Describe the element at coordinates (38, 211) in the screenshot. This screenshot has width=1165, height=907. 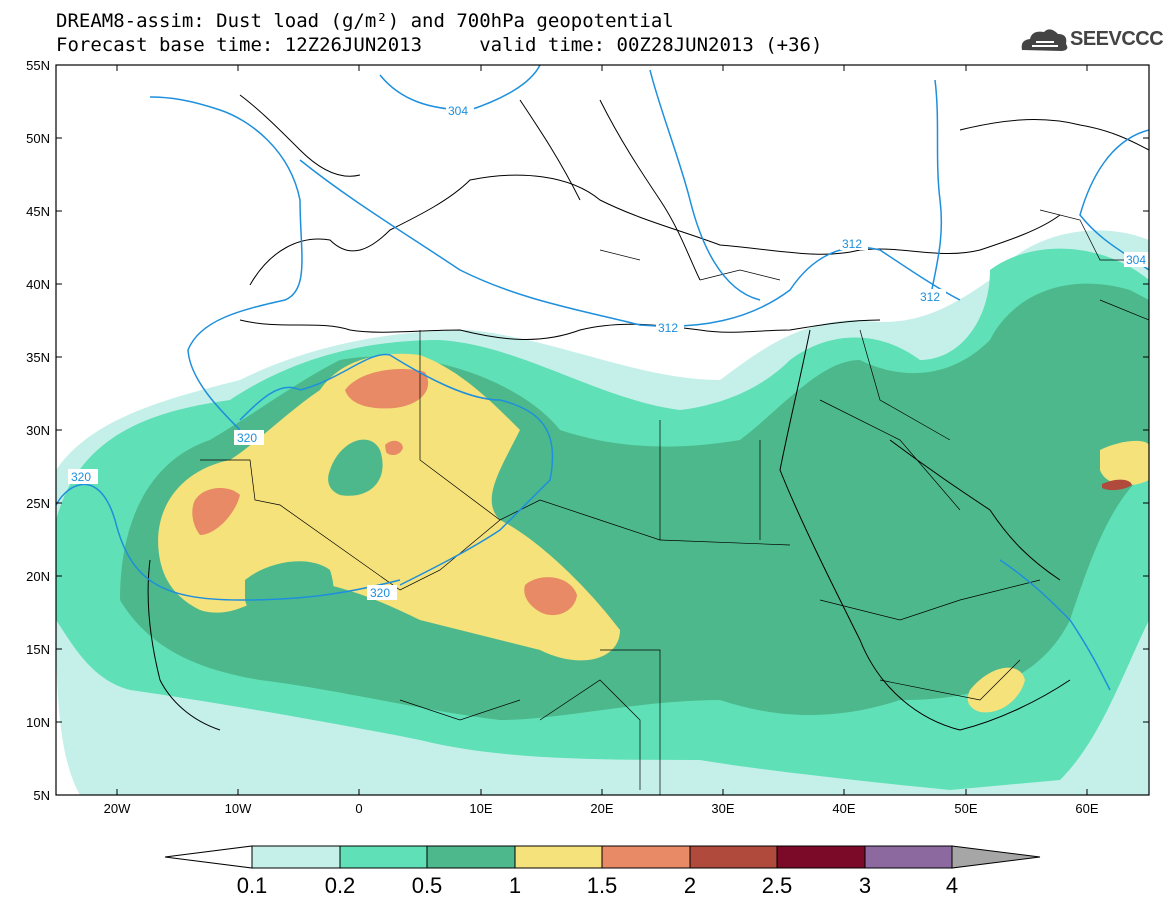
I see `lat-label: 45N` at that location.